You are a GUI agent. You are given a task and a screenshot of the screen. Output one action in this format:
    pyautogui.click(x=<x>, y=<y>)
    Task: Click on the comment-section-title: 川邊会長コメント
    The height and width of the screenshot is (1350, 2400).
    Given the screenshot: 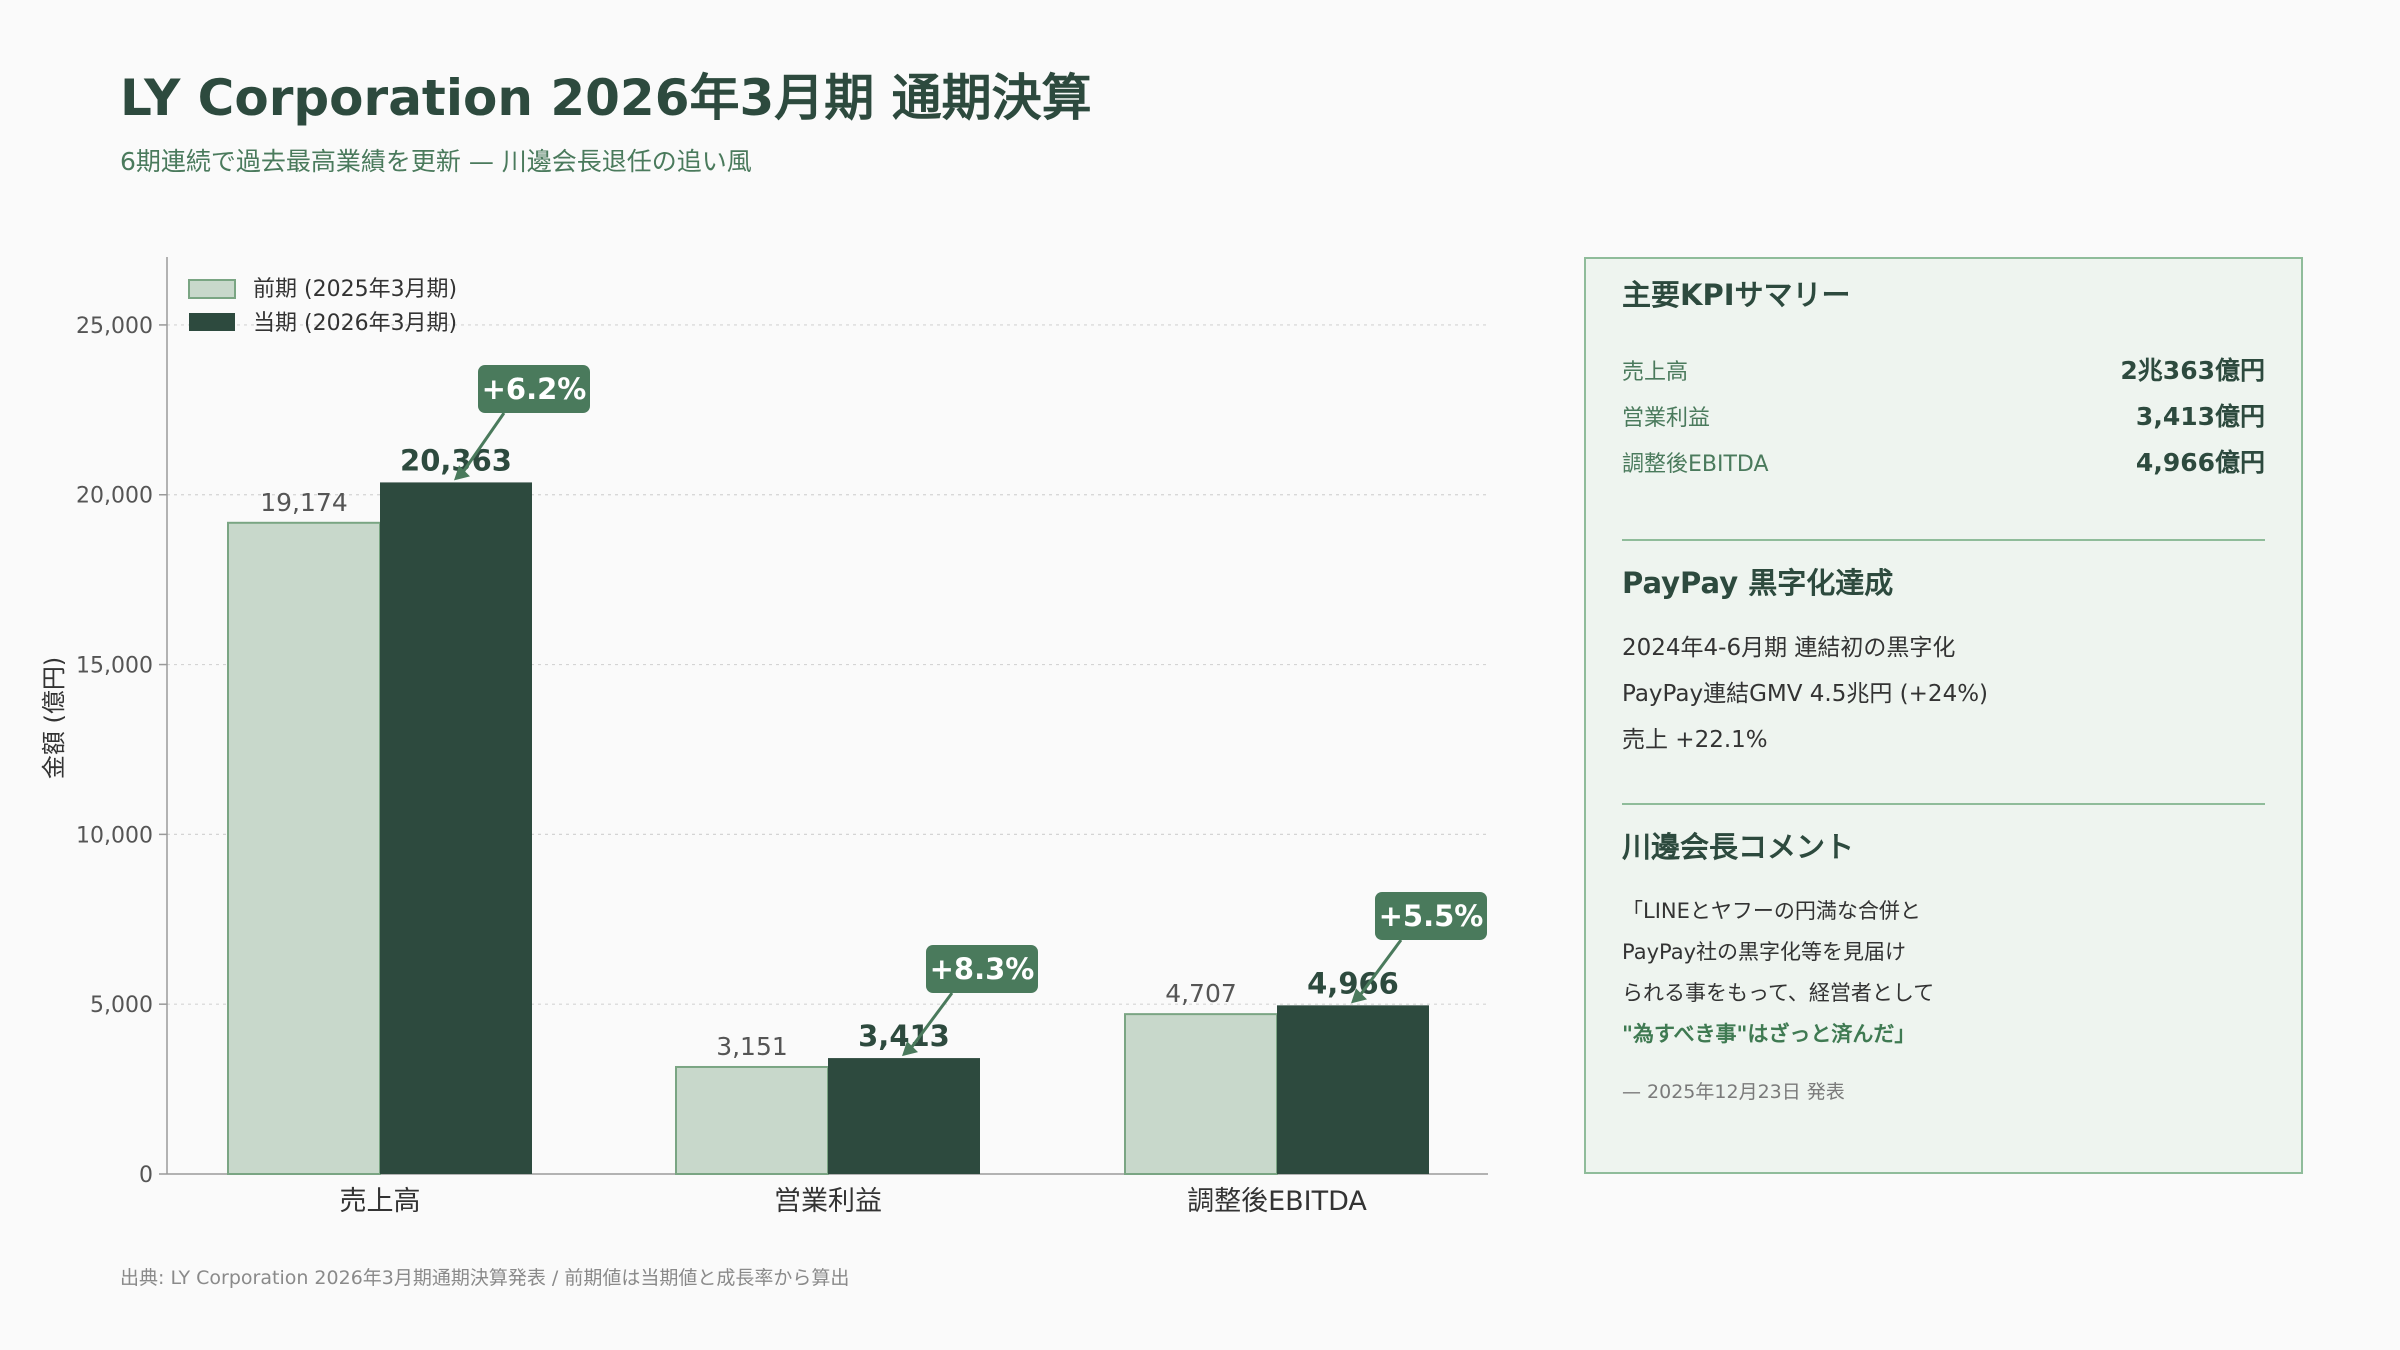 What is the action you would take?
    pyautogui.click(x=1738, y=847)
    